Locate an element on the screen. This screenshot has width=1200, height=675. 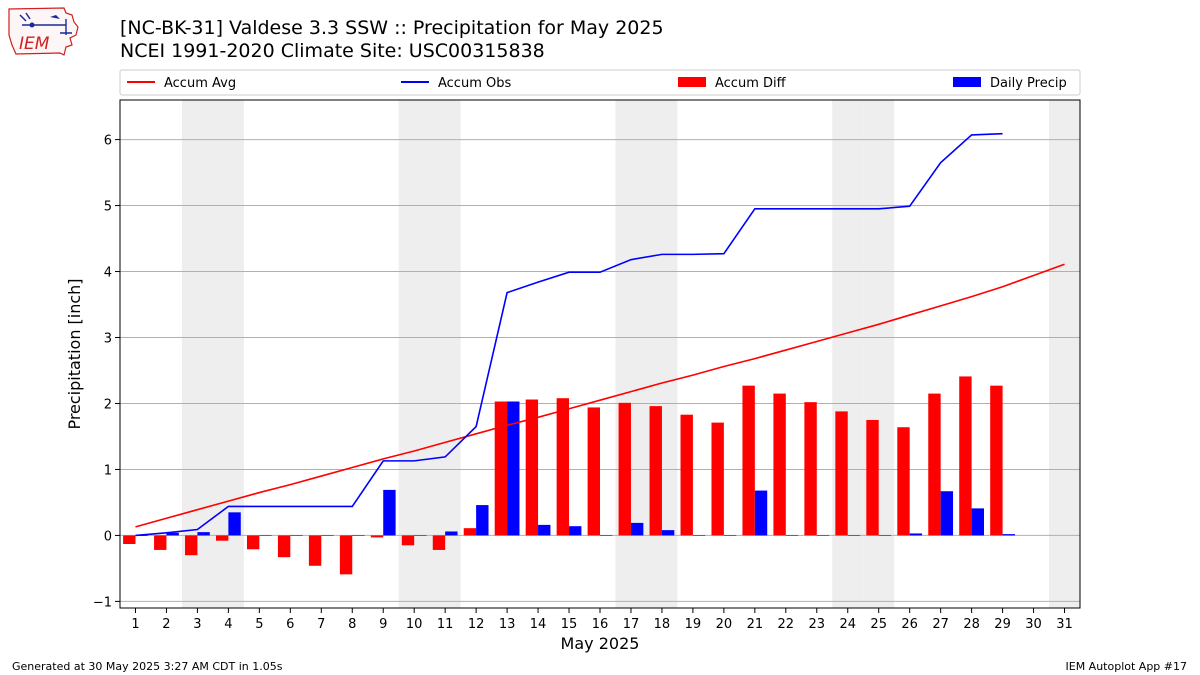
x-tick-label: 19 is located at coordinates (693, 624).